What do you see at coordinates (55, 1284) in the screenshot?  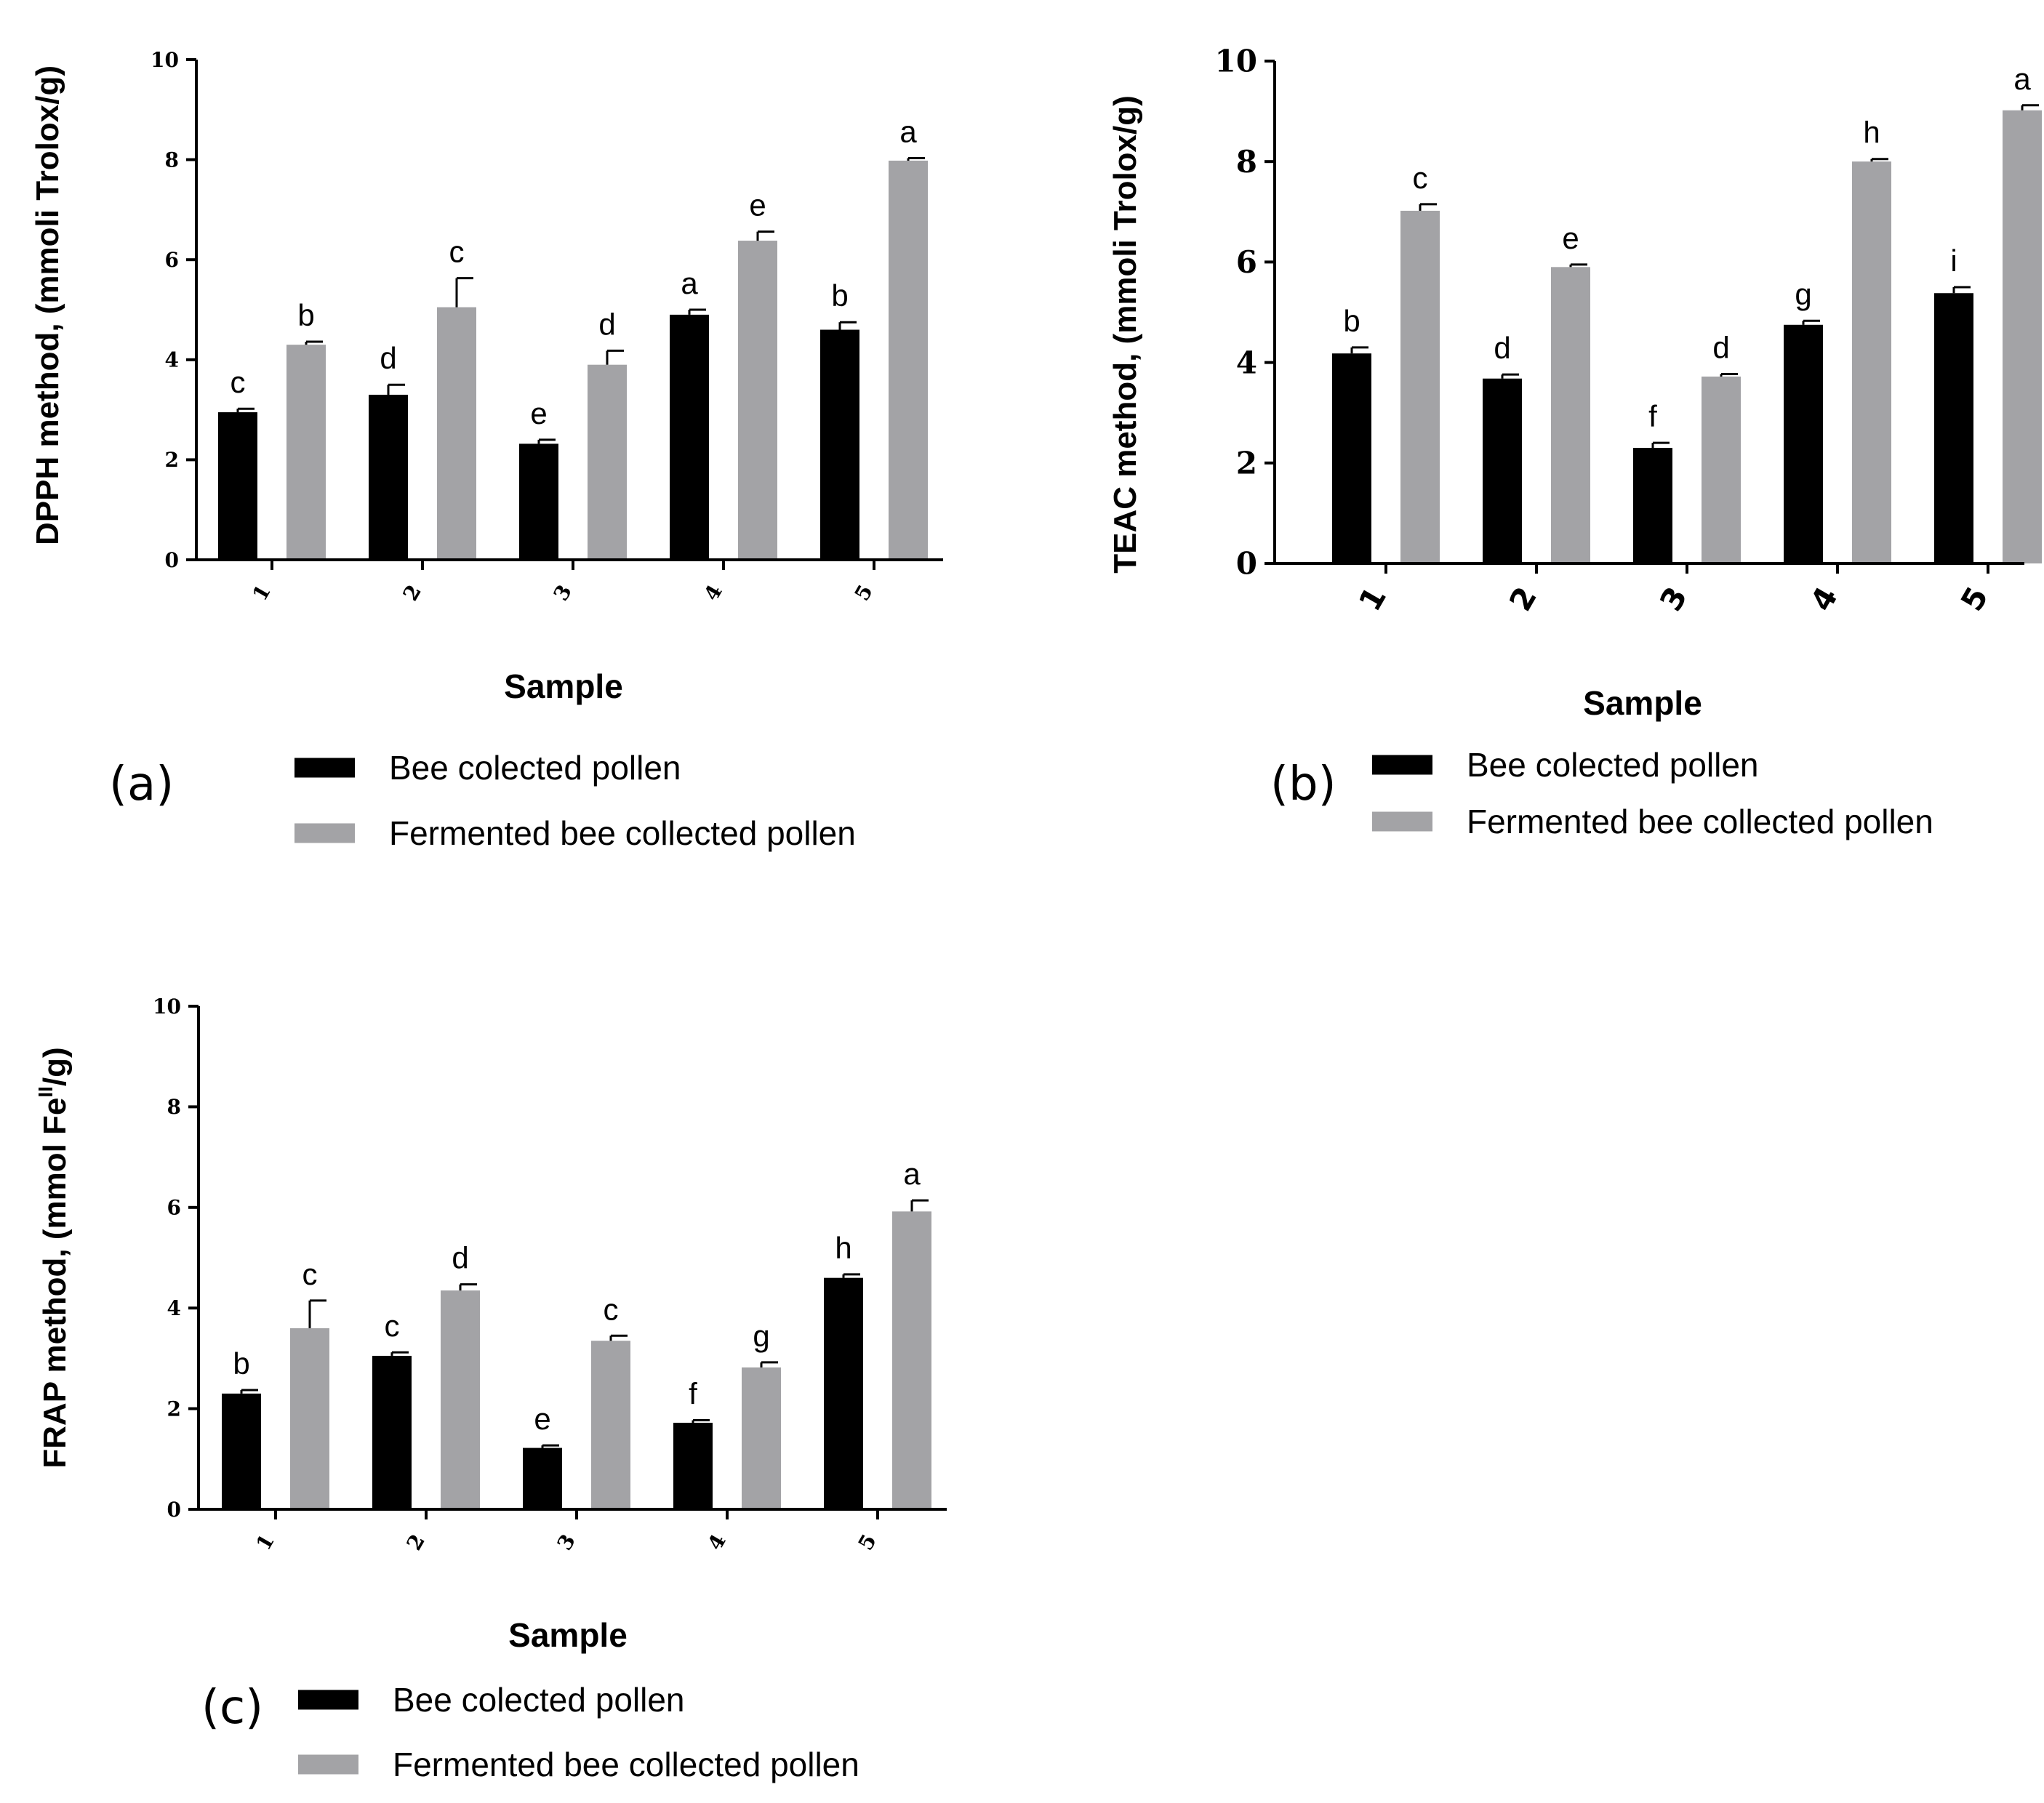 I see `y-axis-label-main: FRAP method, (mmol Fe` at bounding box center [55, 1284].